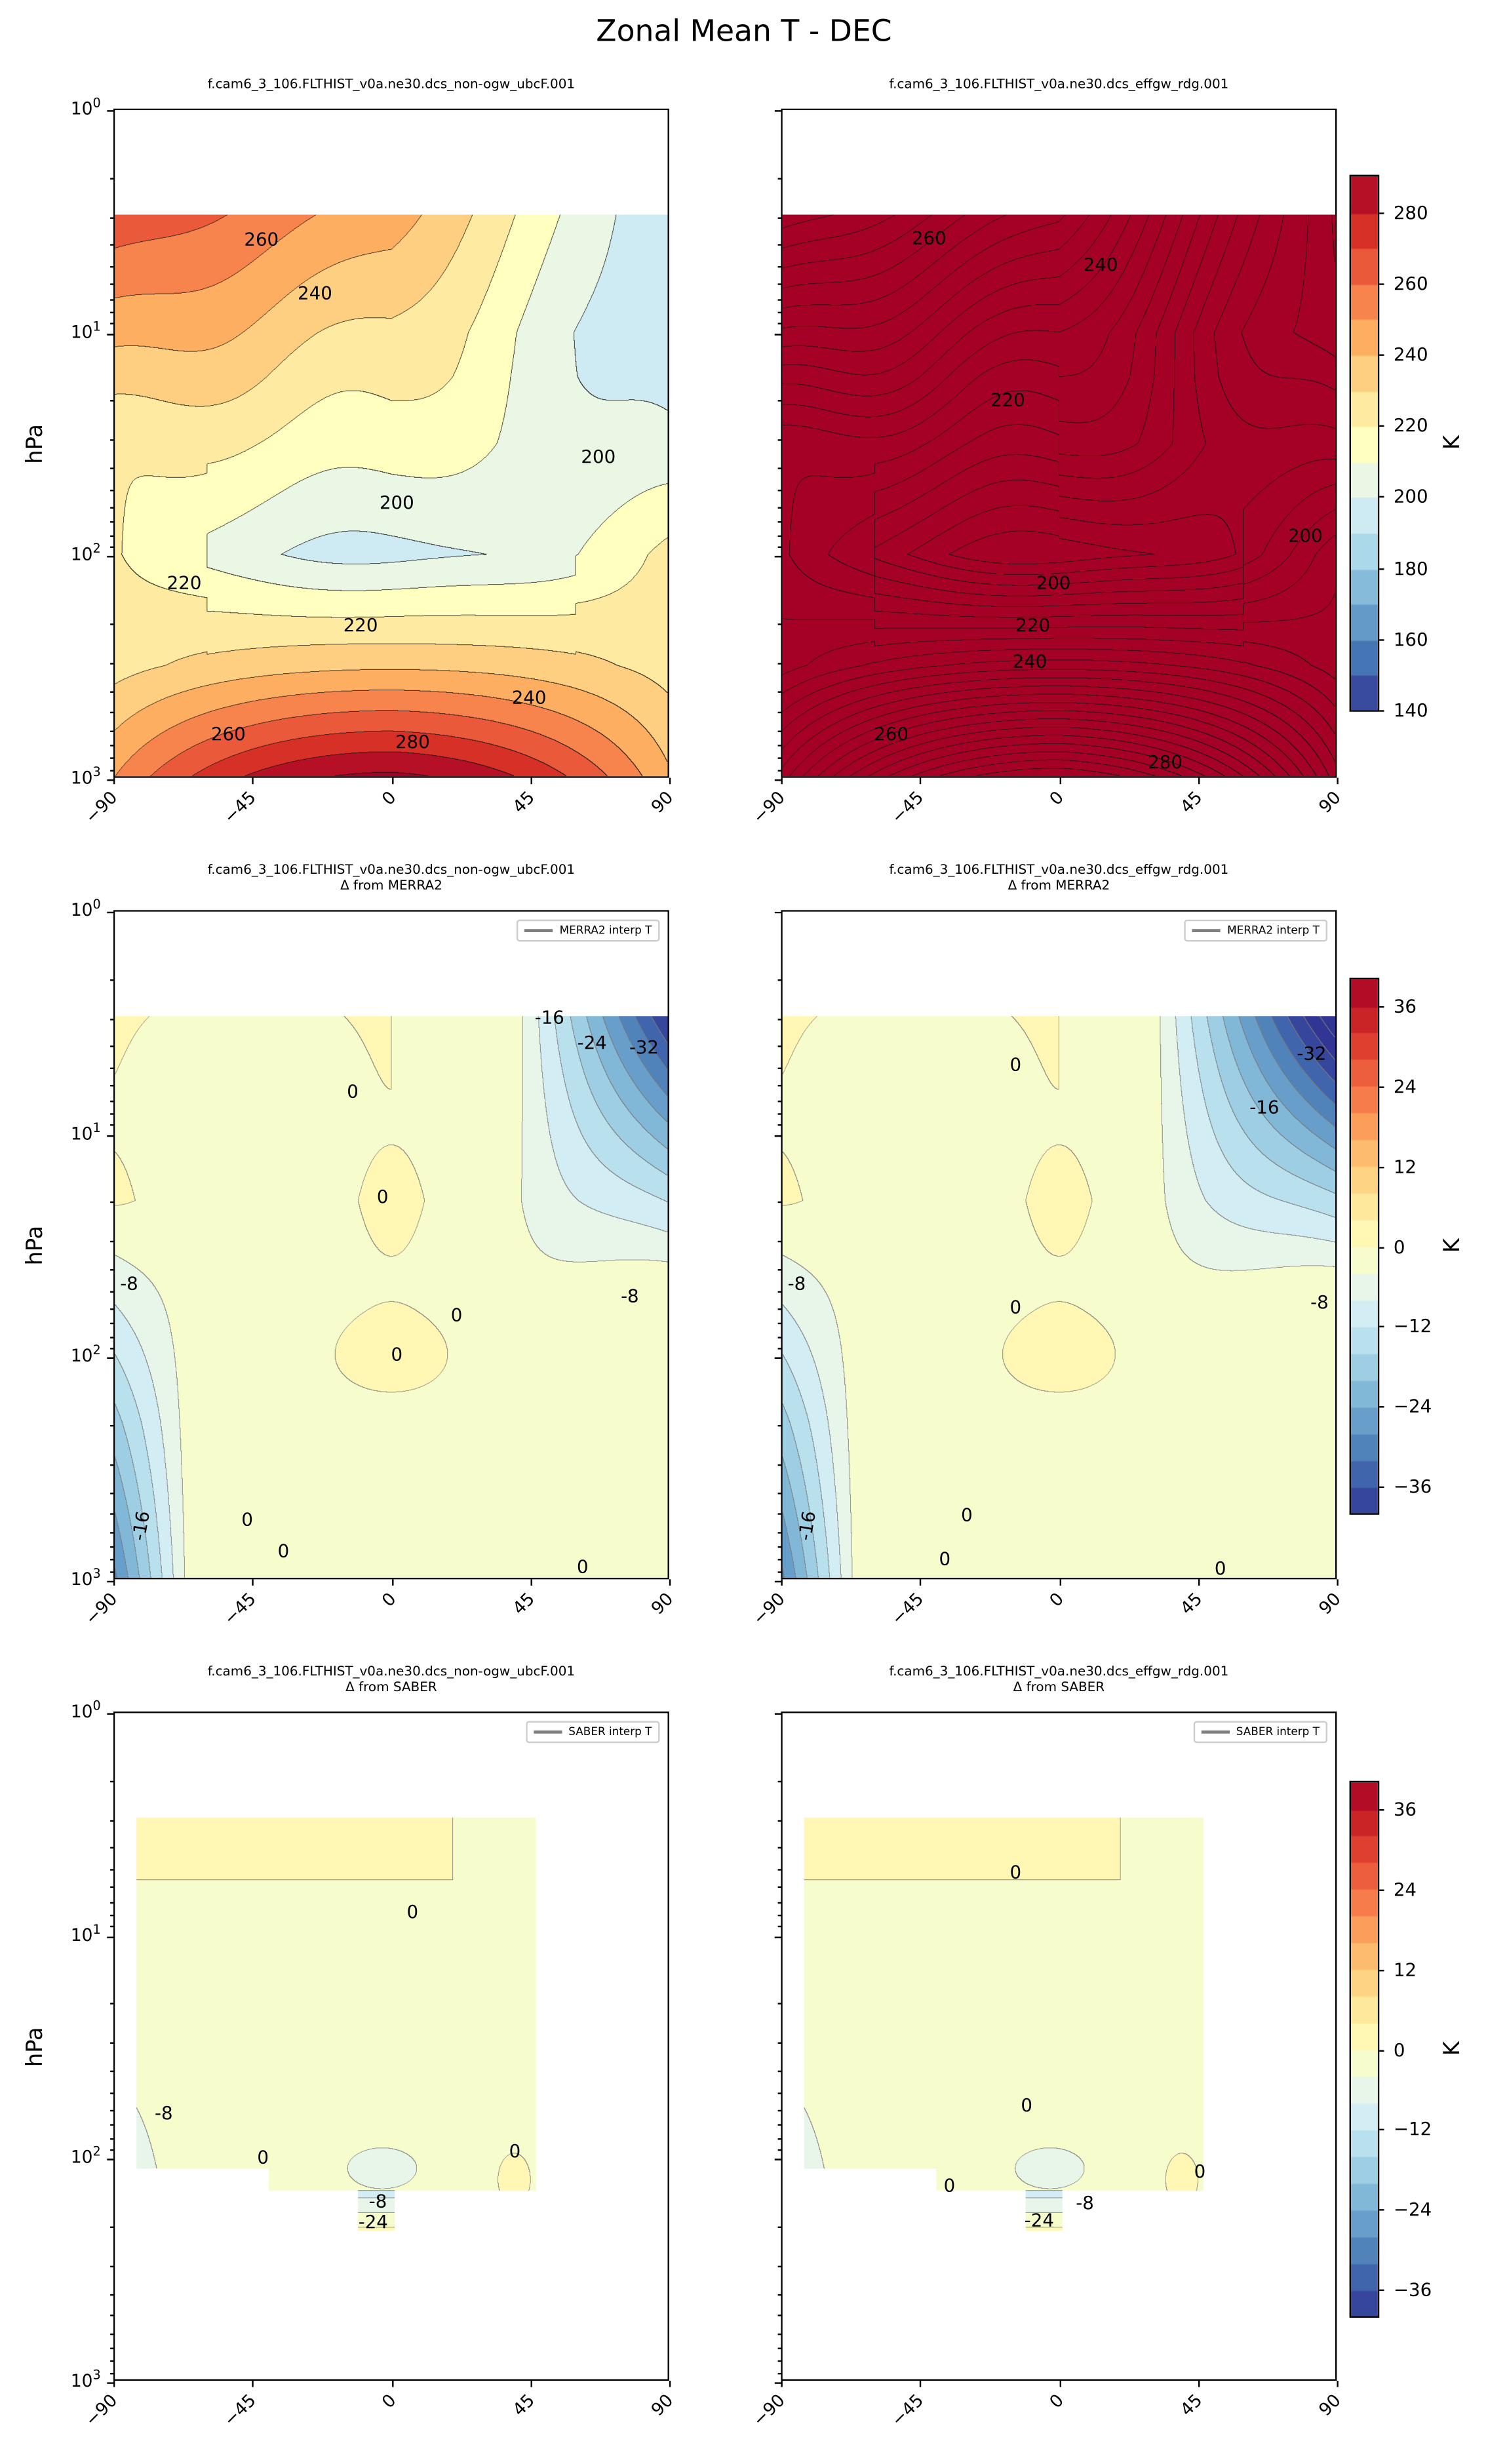 Image resolution: width=1488 pixels, height=2464 pixels. I want to click on contour-label: 0, so click(263, 2157).